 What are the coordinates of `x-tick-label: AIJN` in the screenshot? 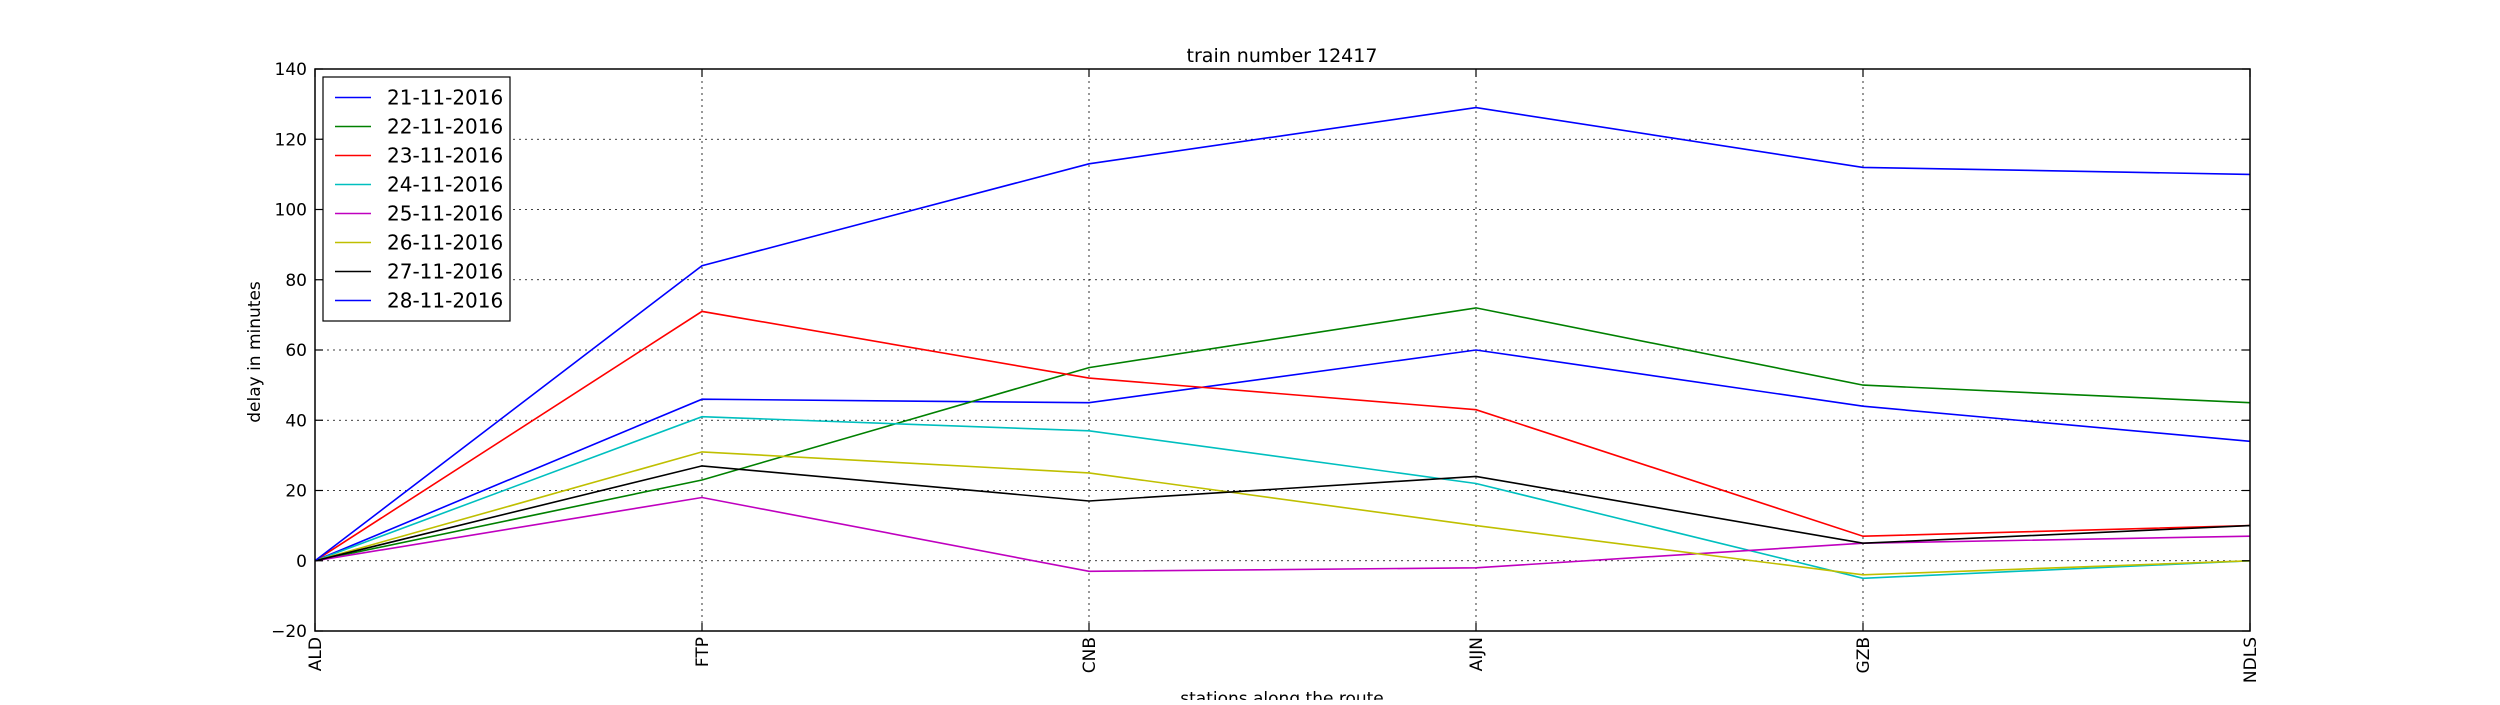 It's located at (1477, 654).